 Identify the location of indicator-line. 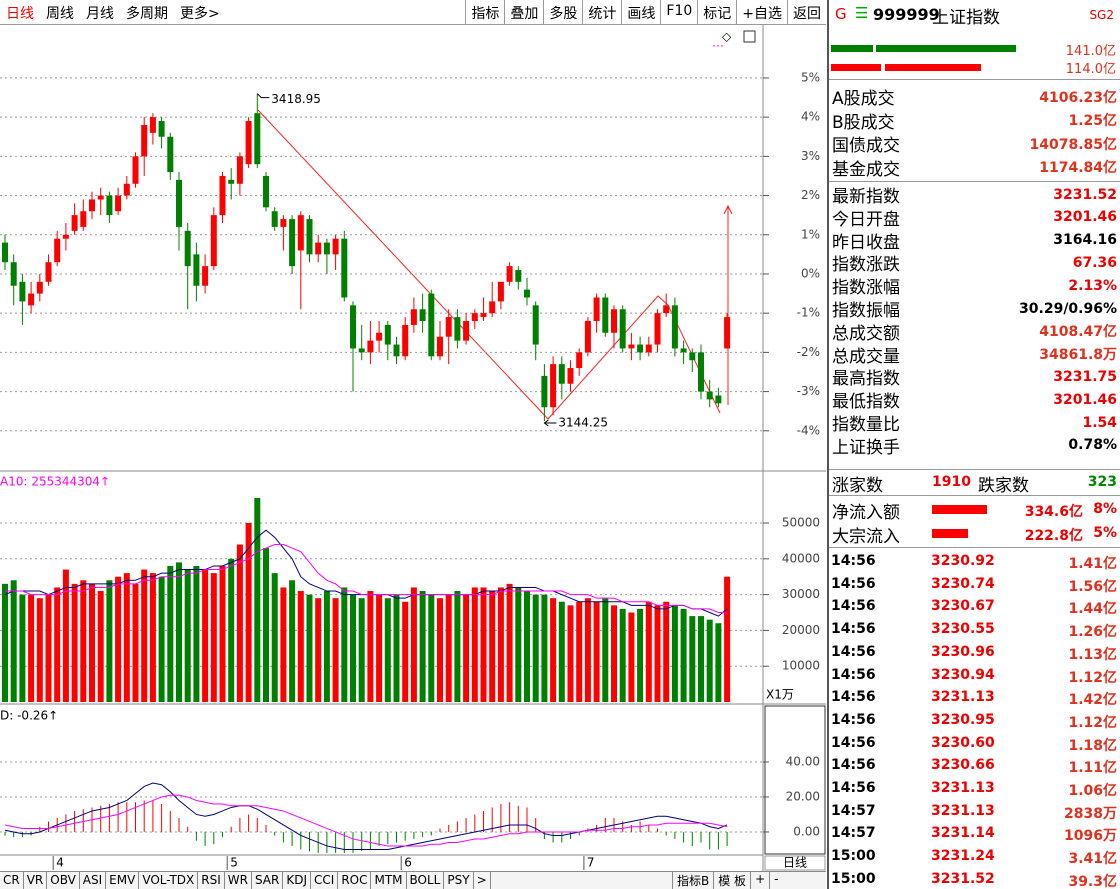
(366, 816).